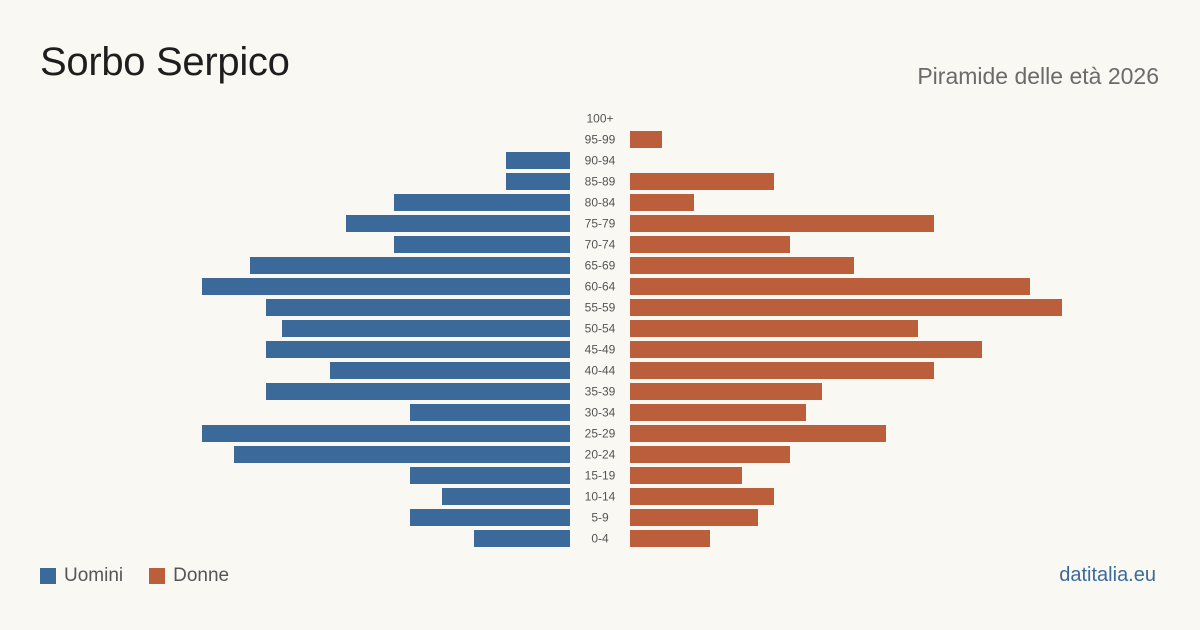 This screenshot has height=630, width=1200. I want to click on age-label-25-29: 25-29, so click(600, 434).